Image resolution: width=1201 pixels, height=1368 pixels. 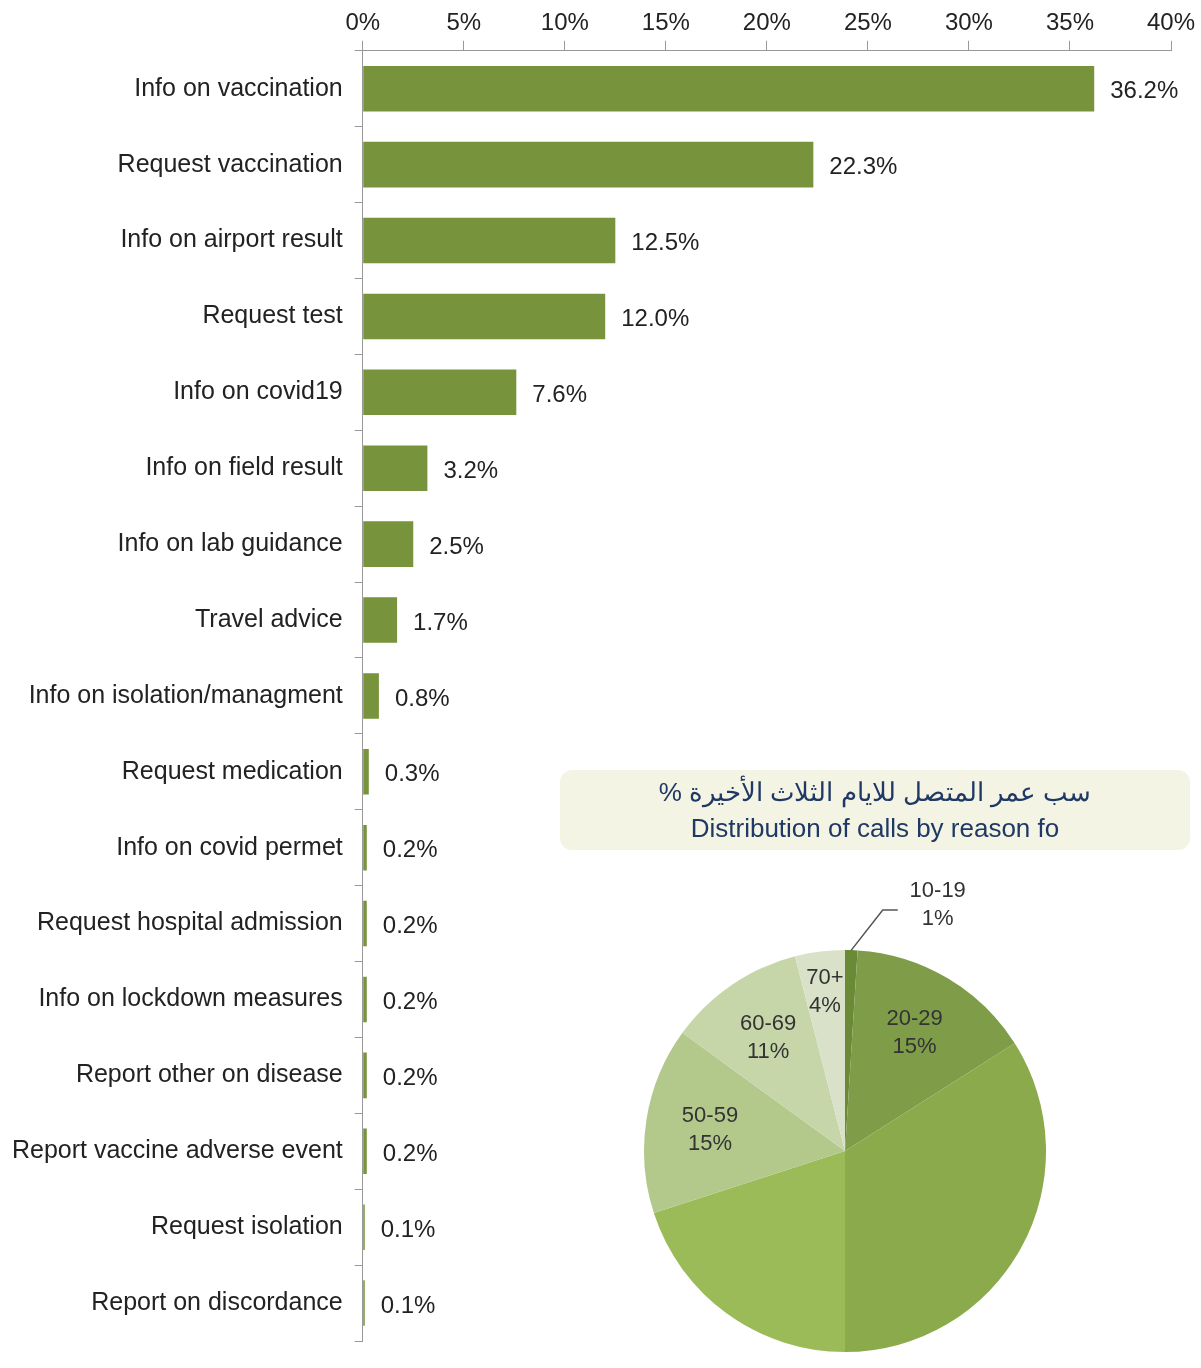 I want to click on y-tick-label: Info on isolation/managment, so click(x=185, y=693).